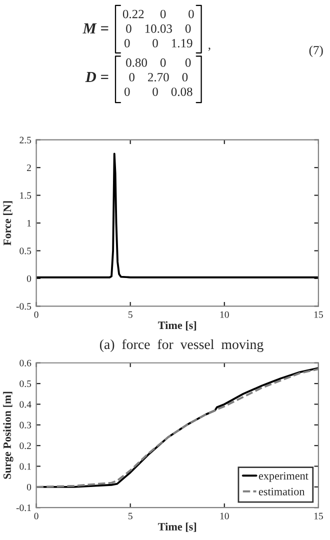 Image resolution: width=330 pixels, height=540 pixels. What do you see at coordinates (8, 435) in the screenshot?
I see `y-axis-title: Surge Position [m]` at bounding box center [8, 435].